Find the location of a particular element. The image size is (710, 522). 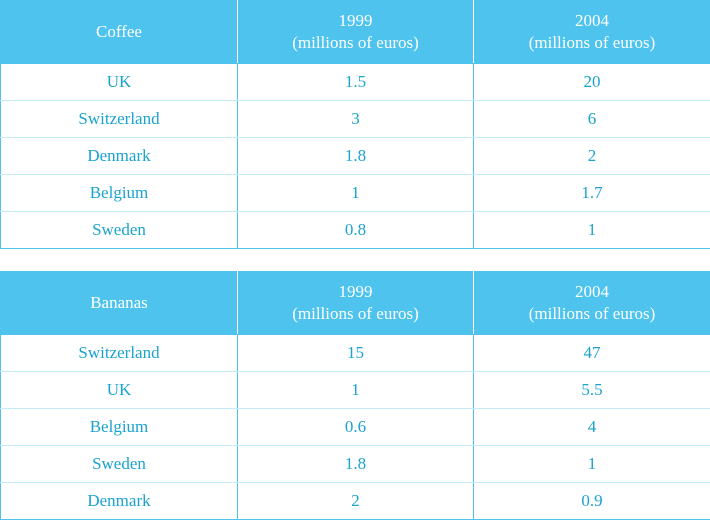

table-row: UK 1.5 20 is located at coordinates (355, 82).